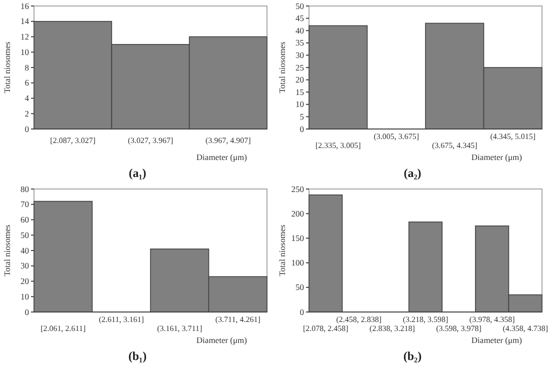 Image resolution: width=550 pixels, height=367 pixels. I want to click on x-tick-label: (3.978, 4.358], so click(492, 319).